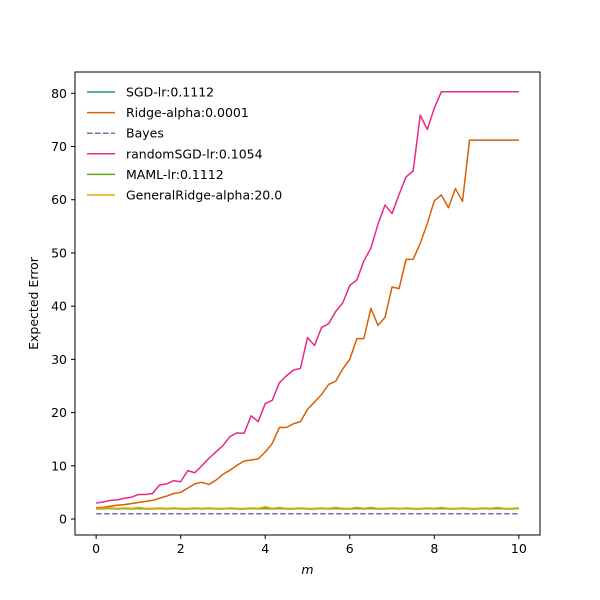  Describe the element at coordinates (187, 112) in the screenshot. I see `legend-label: Ridge-alpha:0.0001` at that location.